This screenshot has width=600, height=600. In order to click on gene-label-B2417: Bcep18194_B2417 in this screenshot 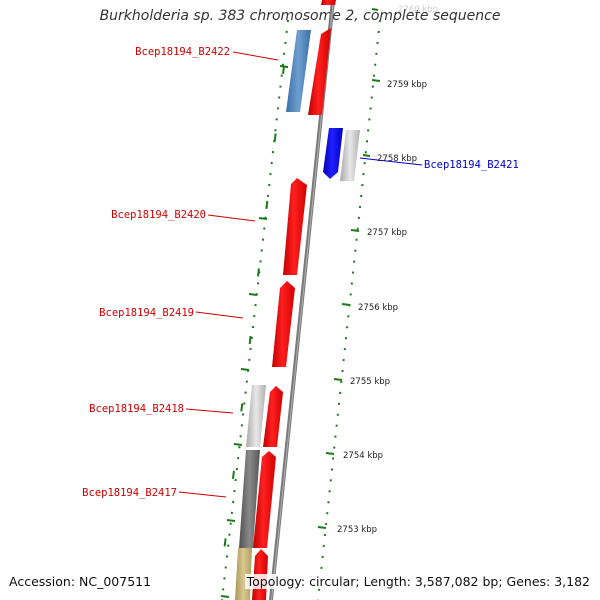, I will do `click(129, 493)`.